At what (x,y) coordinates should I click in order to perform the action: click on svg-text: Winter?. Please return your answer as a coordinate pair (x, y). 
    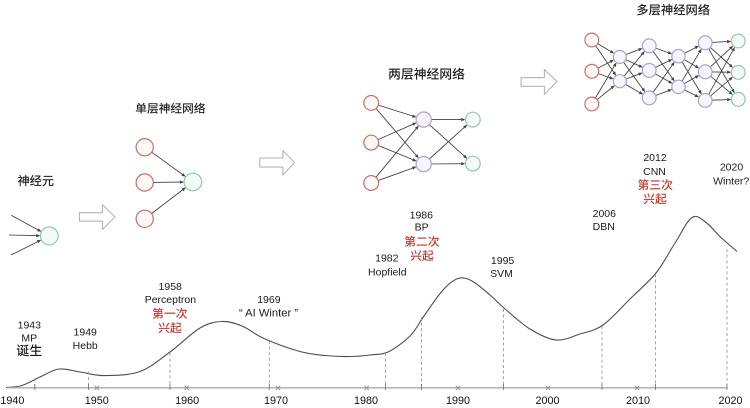
    Looking at the image, I should click on (731, 182).